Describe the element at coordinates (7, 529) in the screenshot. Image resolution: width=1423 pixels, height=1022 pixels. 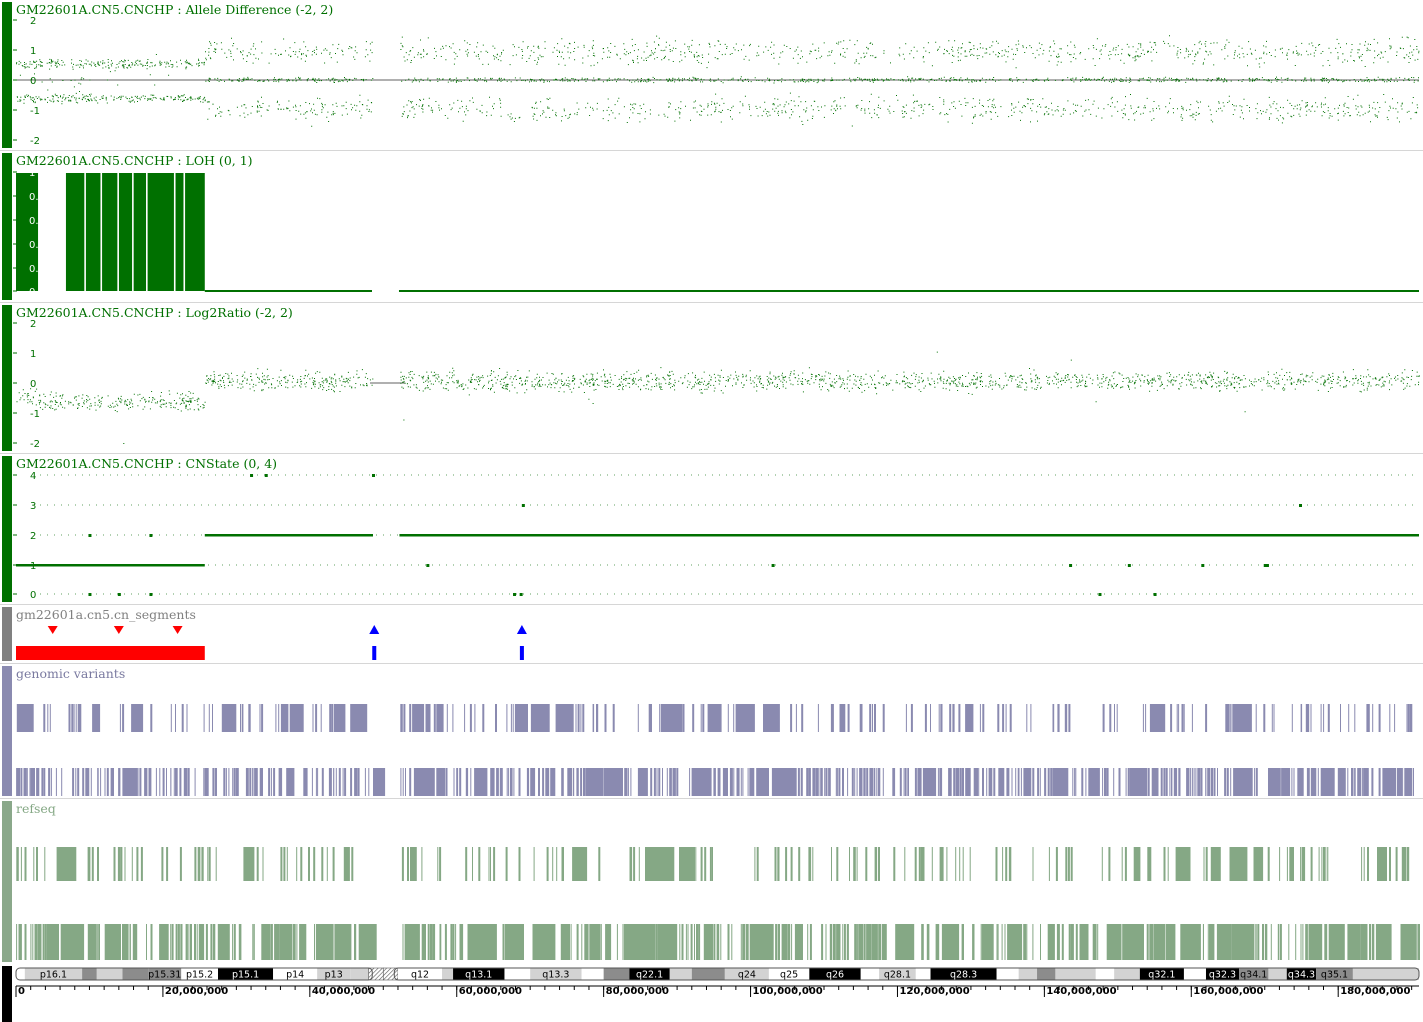
I see `cnstate-track-handle` at that location.